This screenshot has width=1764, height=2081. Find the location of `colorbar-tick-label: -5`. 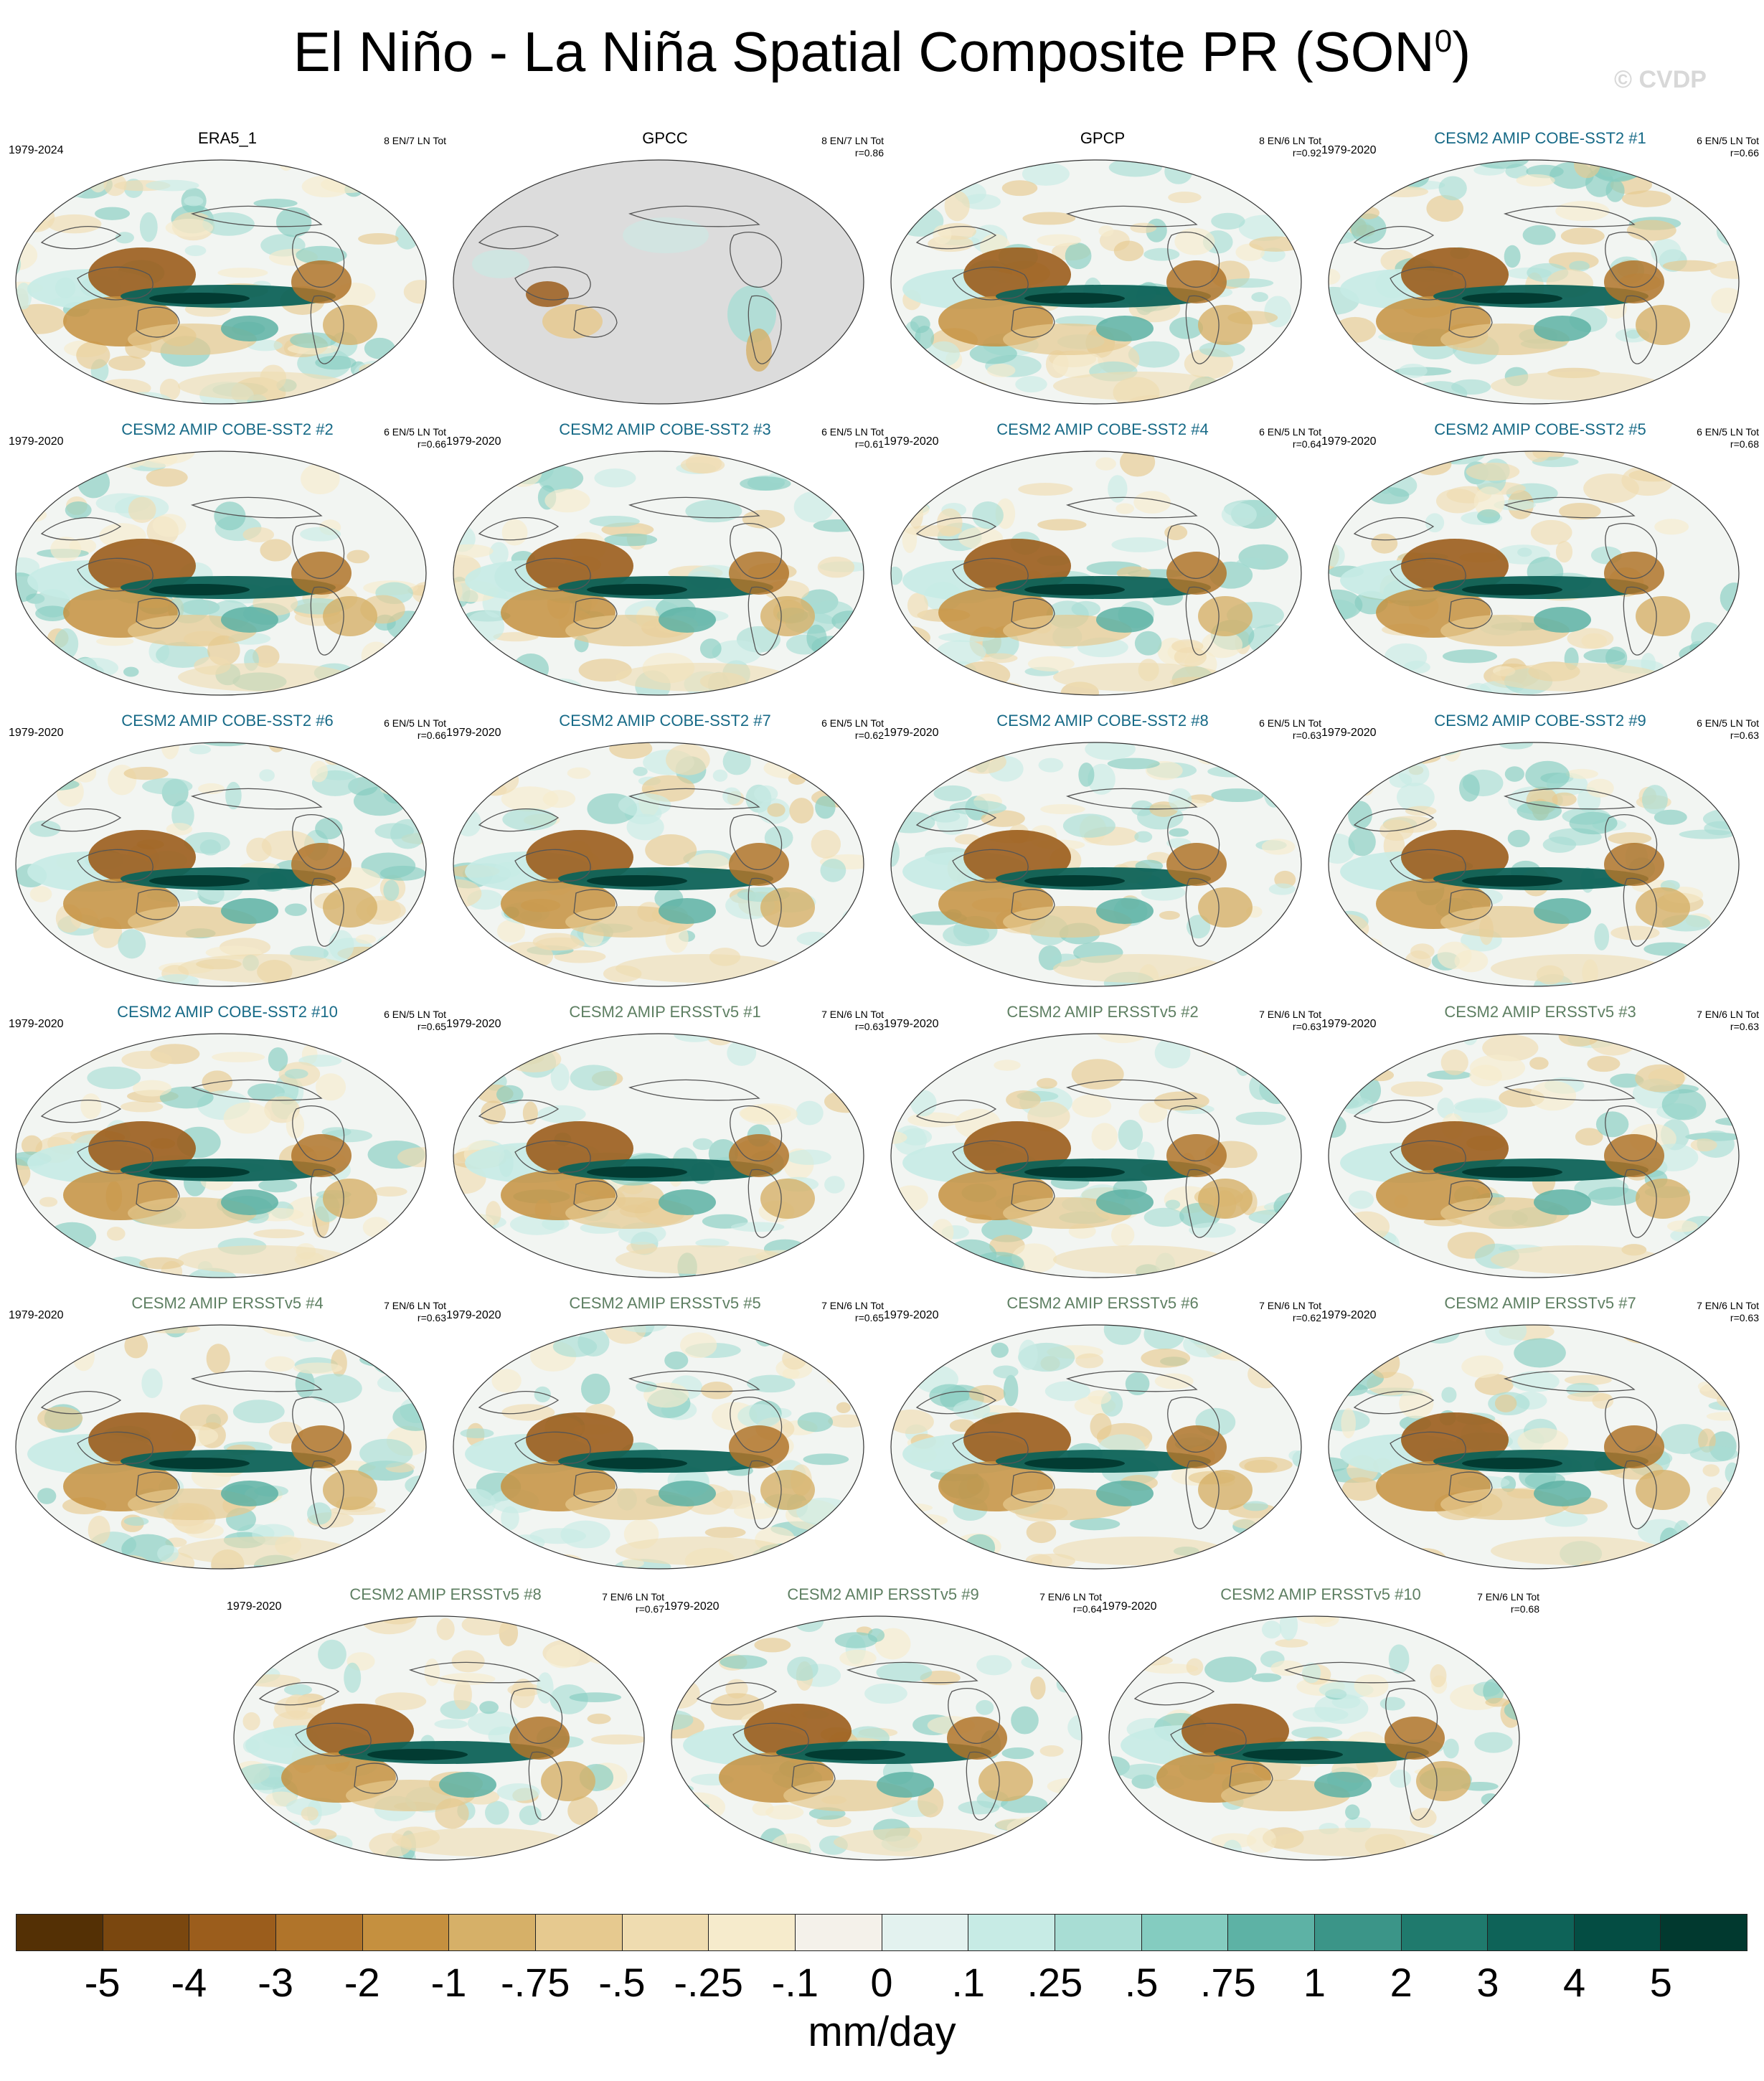

colorbar-tick-label: -5 is located at coordinates (102, 1983).